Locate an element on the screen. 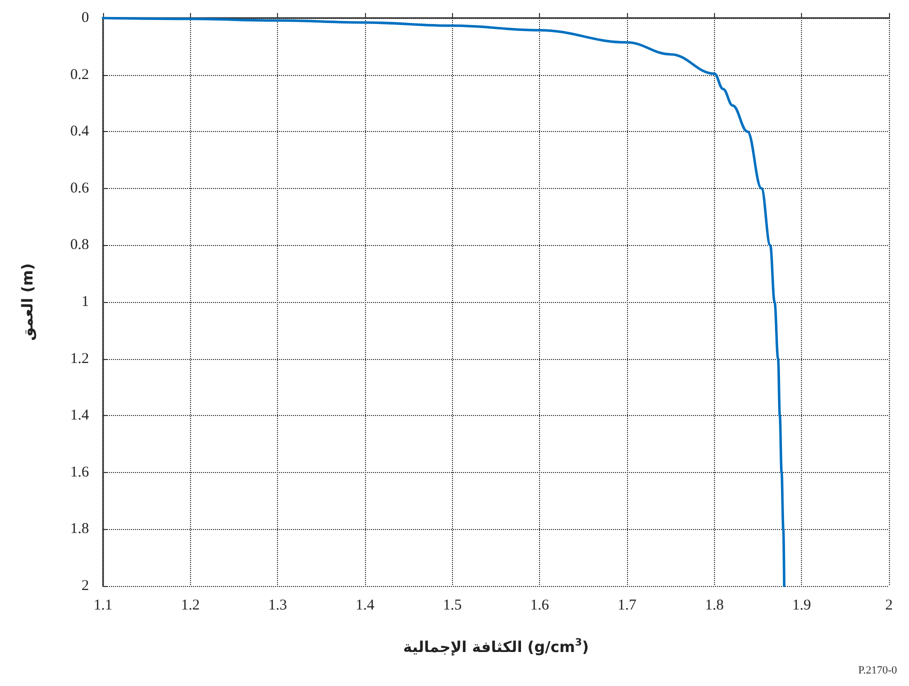  y-tick-label: 2 is located at coordinates (85, 586).